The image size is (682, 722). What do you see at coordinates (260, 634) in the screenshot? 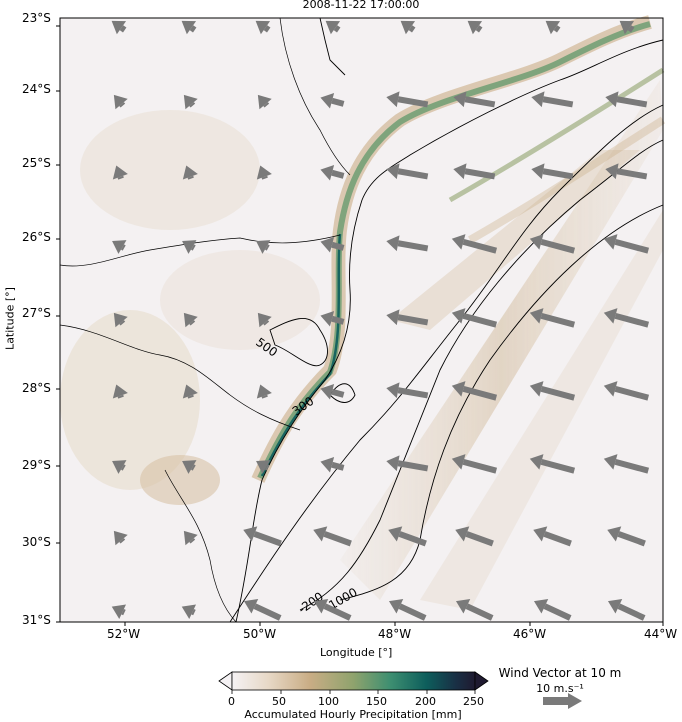
I see `lon-tick-label: 50°W` at bounding box center [260, 634].